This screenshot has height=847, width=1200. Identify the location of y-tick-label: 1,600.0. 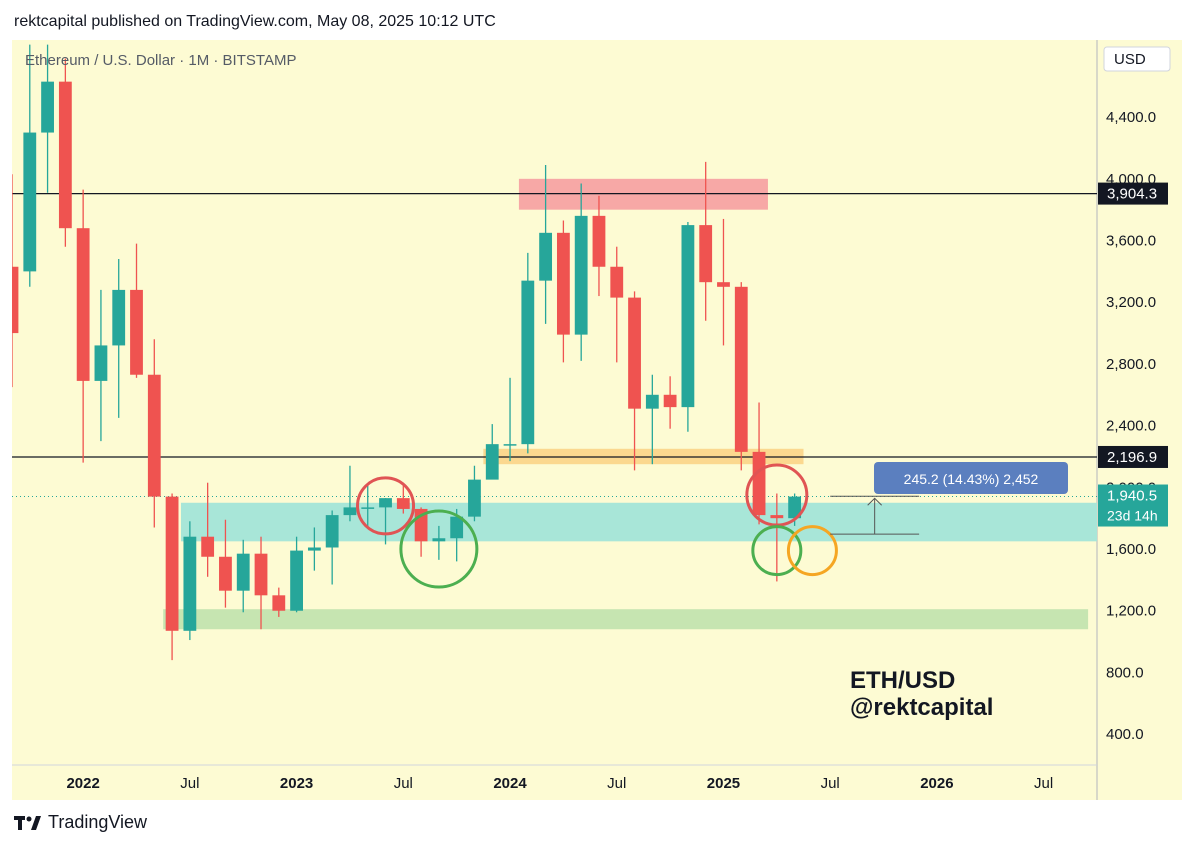
(1131, 549).